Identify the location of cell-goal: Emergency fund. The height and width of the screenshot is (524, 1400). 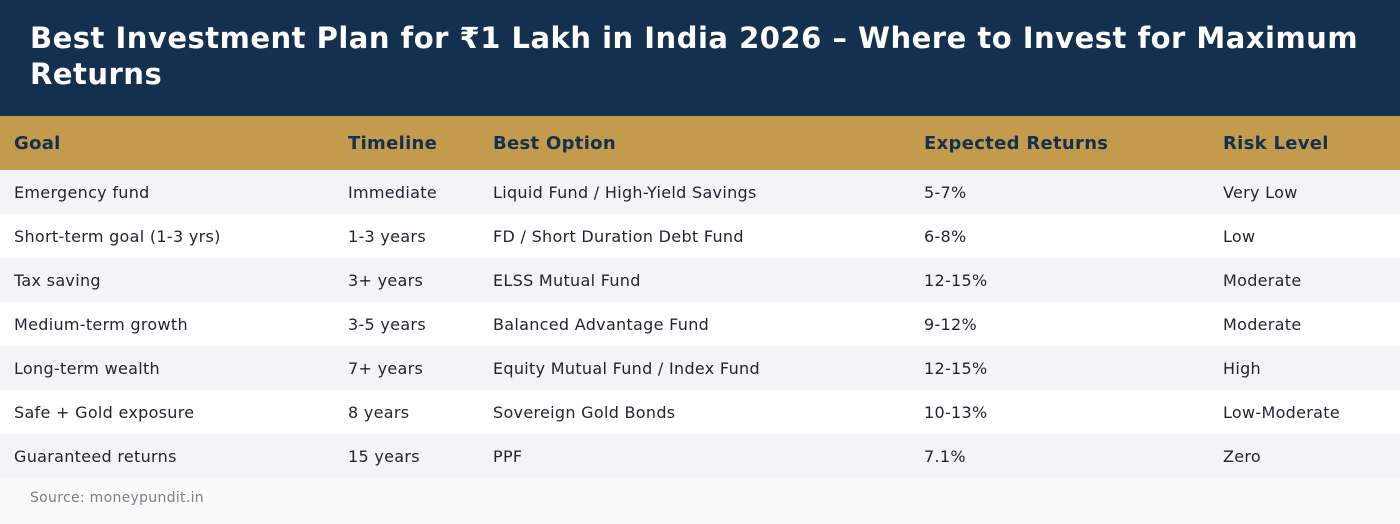
(82, 192).